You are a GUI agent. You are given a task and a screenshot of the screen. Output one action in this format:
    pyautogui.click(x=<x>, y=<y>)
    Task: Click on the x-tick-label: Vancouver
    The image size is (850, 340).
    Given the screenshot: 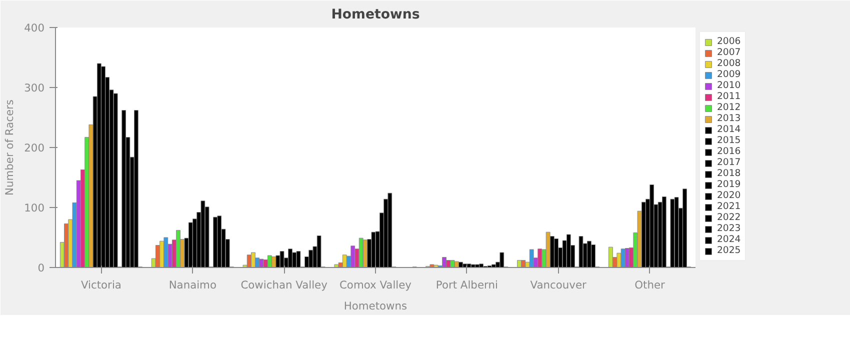 What is the action you would take?
    pyautogui.click(x=559, y=285)
    